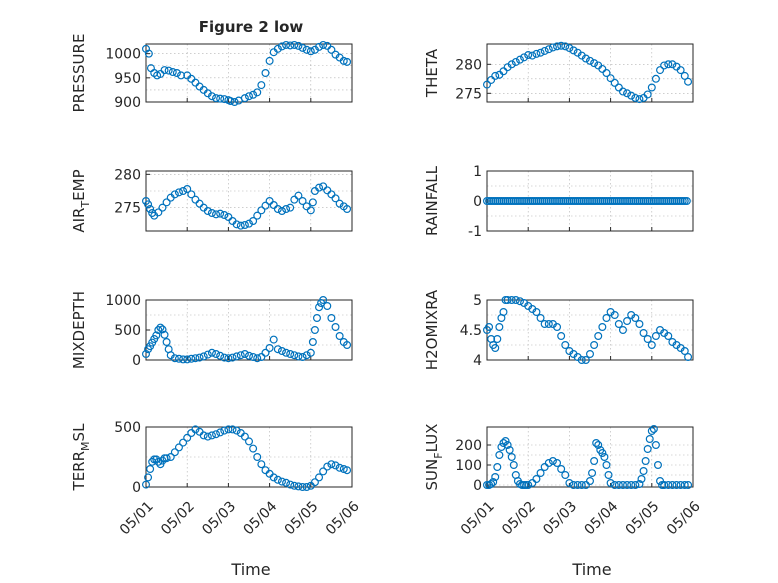 The width and height of the screenshot is (778, 583). What do you see at coordinates (123, 55) in the screenshot?
I see `y-tick-label: 1000` at bounding box center [123, 55].